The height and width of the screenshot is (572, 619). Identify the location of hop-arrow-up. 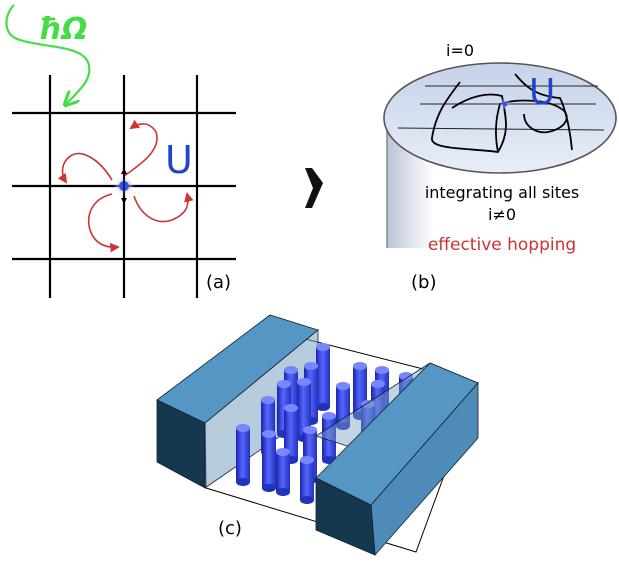
(140, 148).